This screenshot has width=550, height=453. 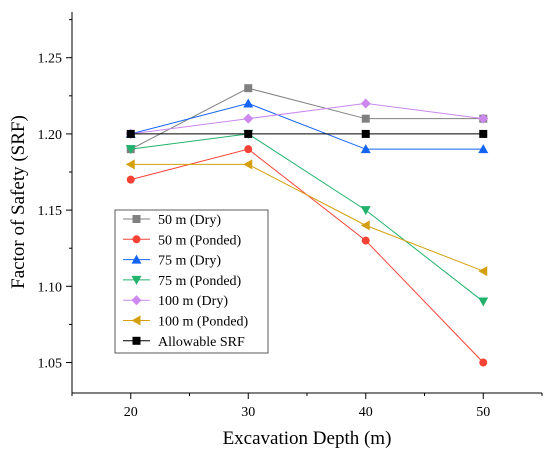 I want to click on legend-label: 100 m (Ponded), so click(x=203, y=322).